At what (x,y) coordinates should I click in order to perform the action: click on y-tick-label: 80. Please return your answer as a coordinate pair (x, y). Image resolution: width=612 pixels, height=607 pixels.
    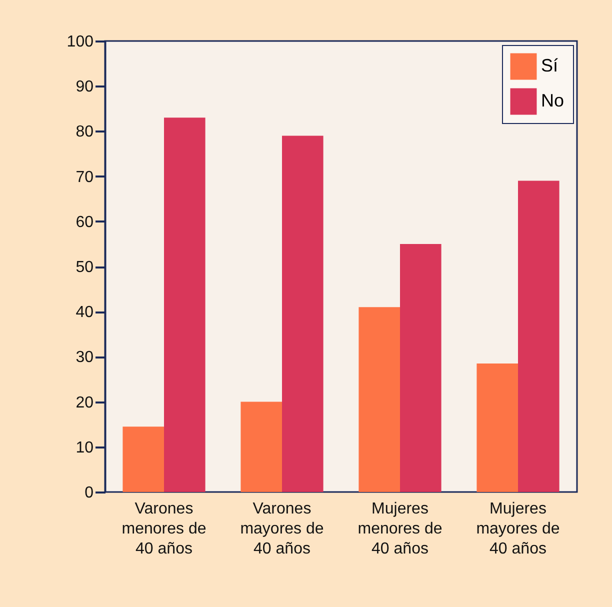
    Looking at the image, I should click on (85, 132).